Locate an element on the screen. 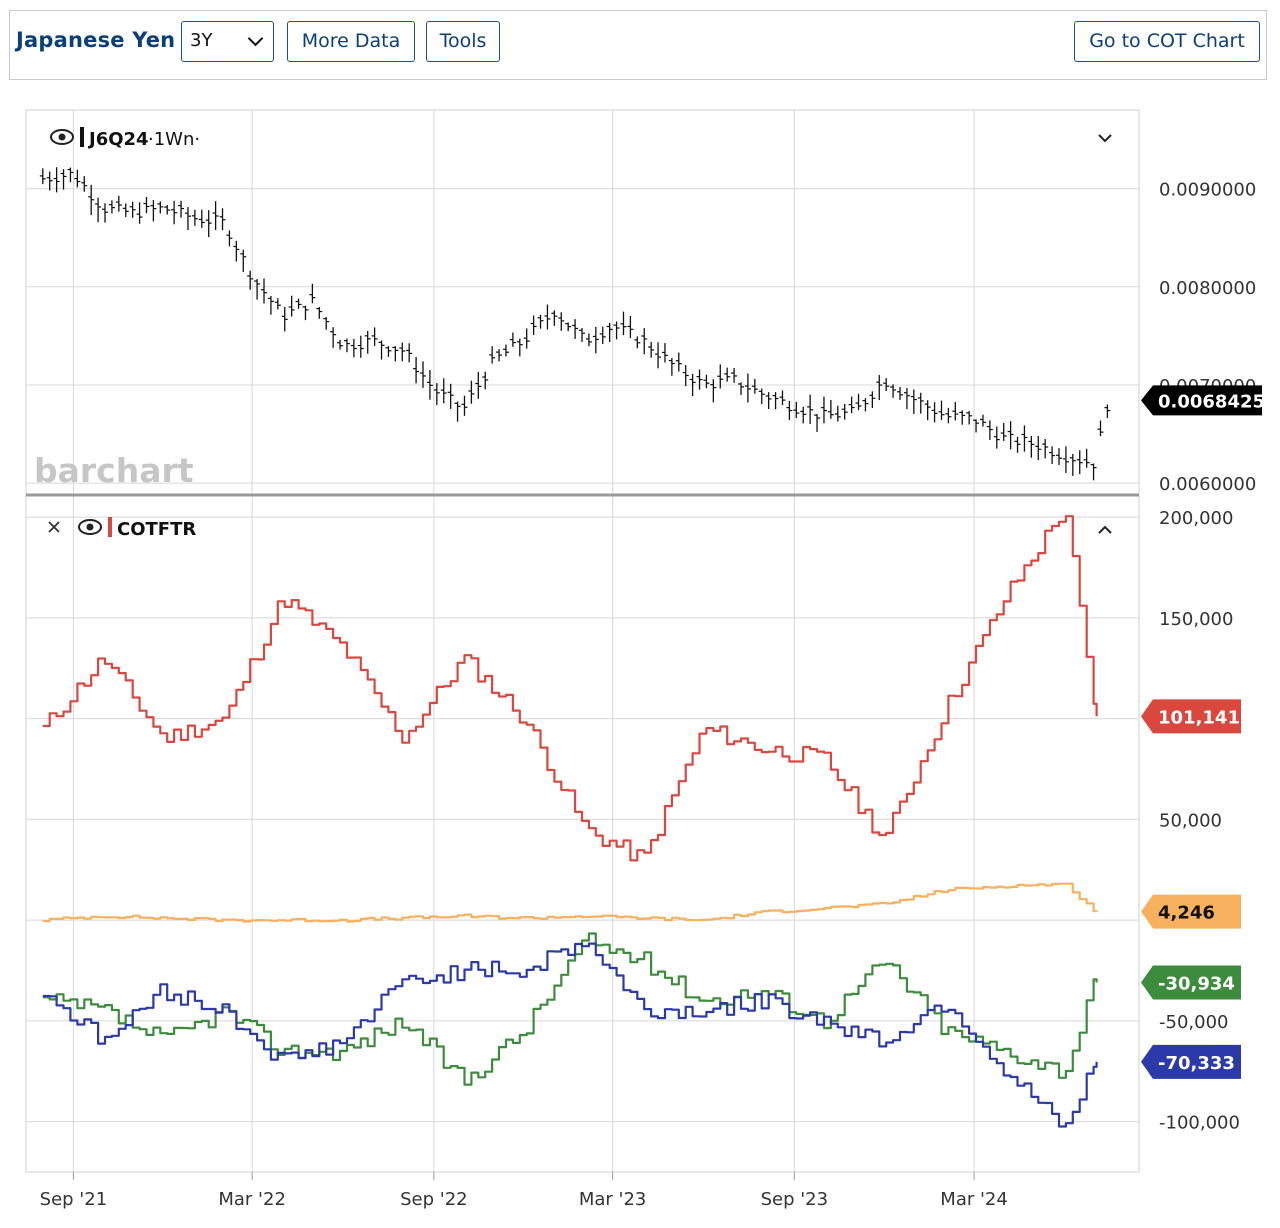 The image size is (1280, 1228). cot-last-badge: 4,246 is located at coordinates (1191, 911).